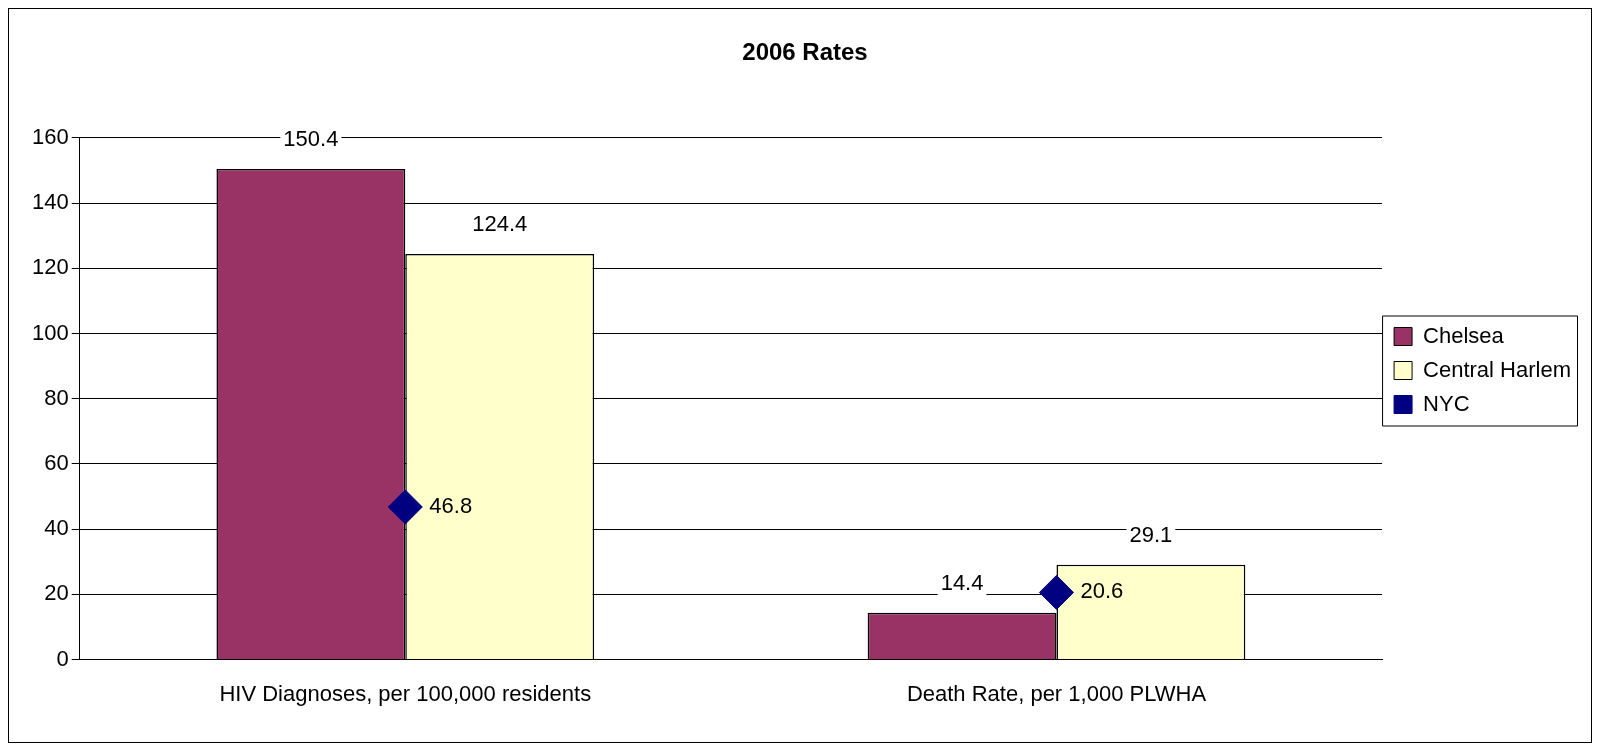  I want to click on y-tick-label: 40, so click(56, 528).